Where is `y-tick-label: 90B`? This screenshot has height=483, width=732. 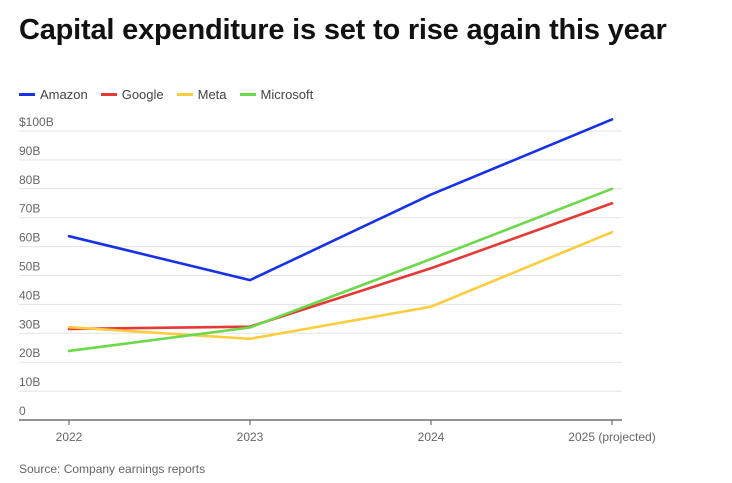 y-tick-label: 90B is located at coordinates (29, 151).